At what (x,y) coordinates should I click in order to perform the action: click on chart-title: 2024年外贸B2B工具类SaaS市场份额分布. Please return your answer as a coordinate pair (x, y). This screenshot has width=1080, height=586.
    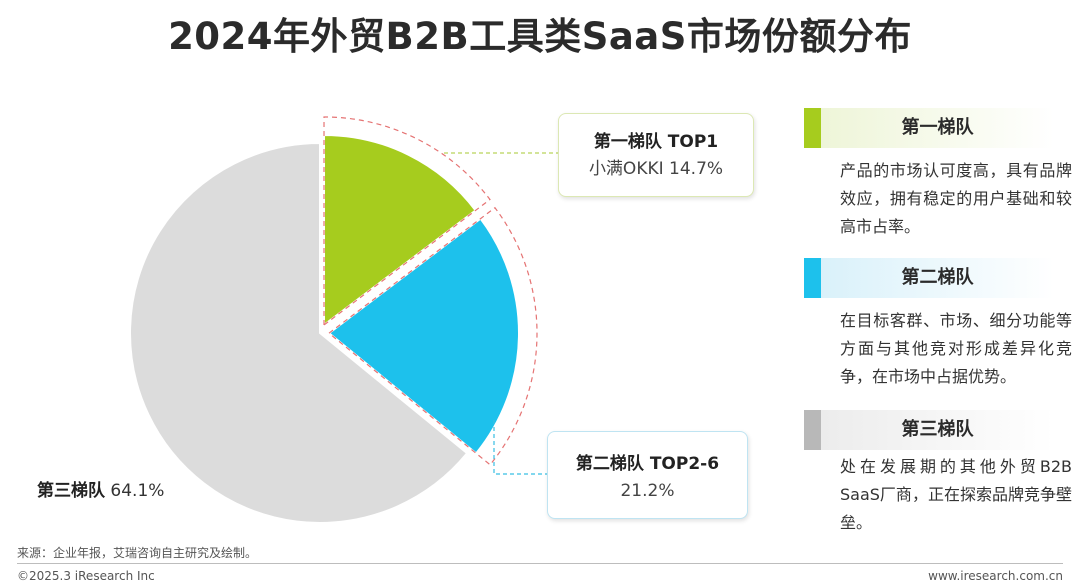
    Looking at the image, I should click on (540, 36).